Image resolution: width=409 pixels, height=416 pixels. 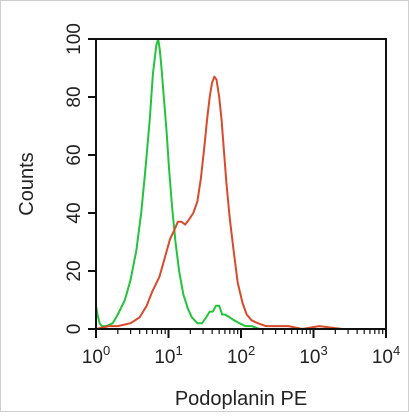 I want to click on x-tick-label: 10², so click(x=241, y=355).